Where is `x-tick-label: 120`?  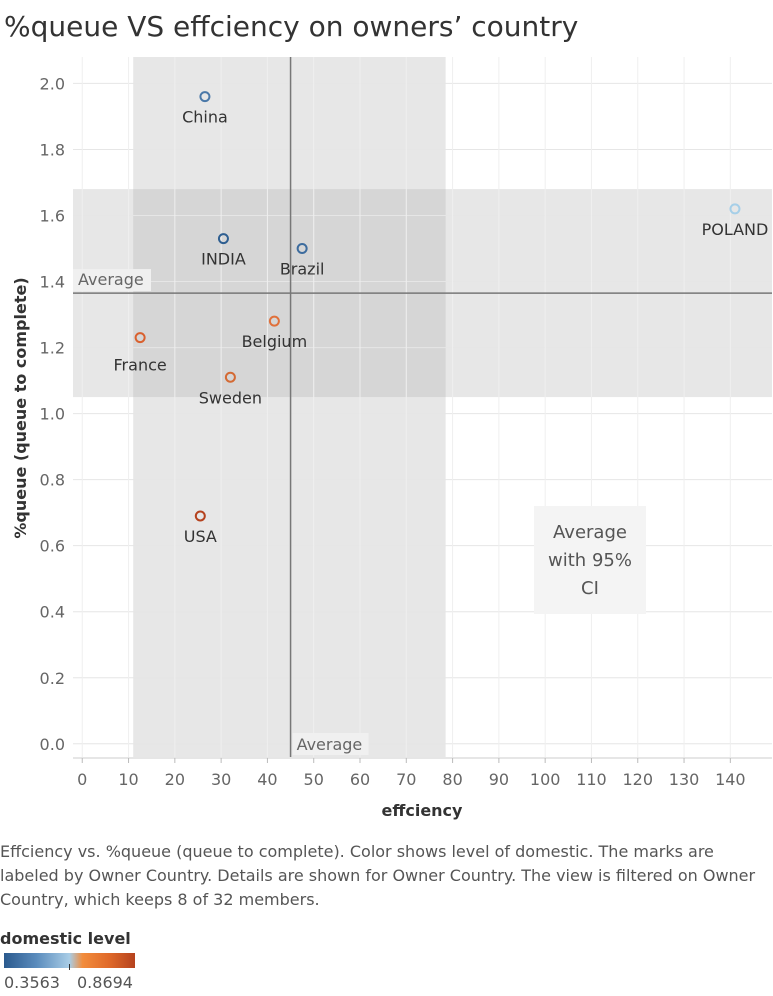
x-tick-label: 120 is located at coordinates (637, 779).